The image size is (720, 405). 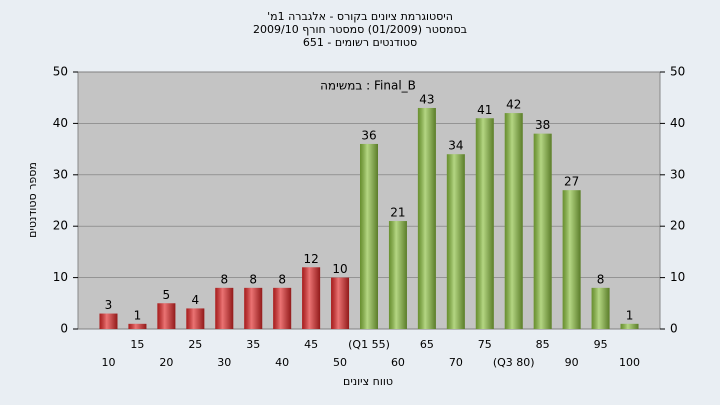 What do you see at coordinates (398, 362) in the screenshot?
I see `x-tick-label: 60` at bounding box center [398, 362].